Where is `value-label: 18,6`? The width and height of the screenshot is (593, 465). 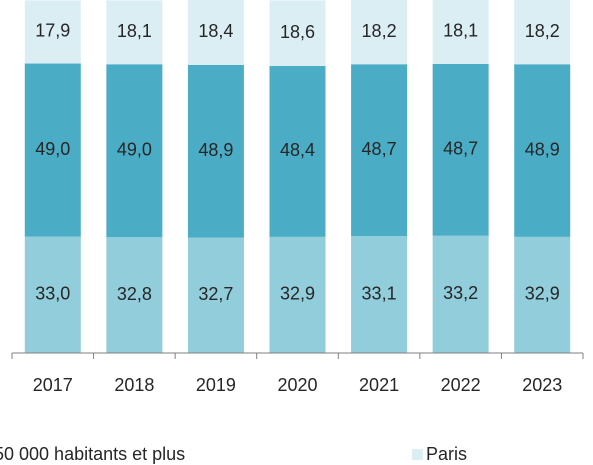
value-label: 18,6 is located at coordinates (297, 32).